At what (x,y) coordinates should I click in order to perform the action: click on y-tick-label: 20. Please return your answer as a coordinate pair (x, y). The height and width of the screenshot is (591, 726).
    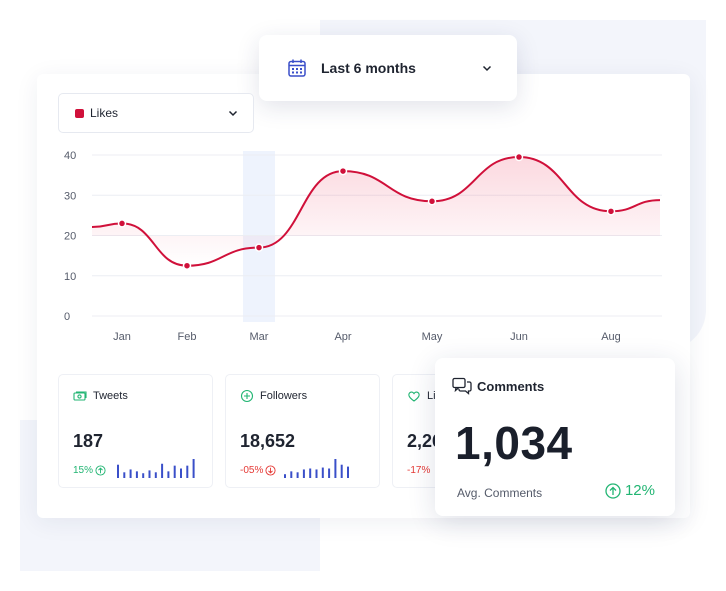
    Looking at the image, I should click on (70, 237).